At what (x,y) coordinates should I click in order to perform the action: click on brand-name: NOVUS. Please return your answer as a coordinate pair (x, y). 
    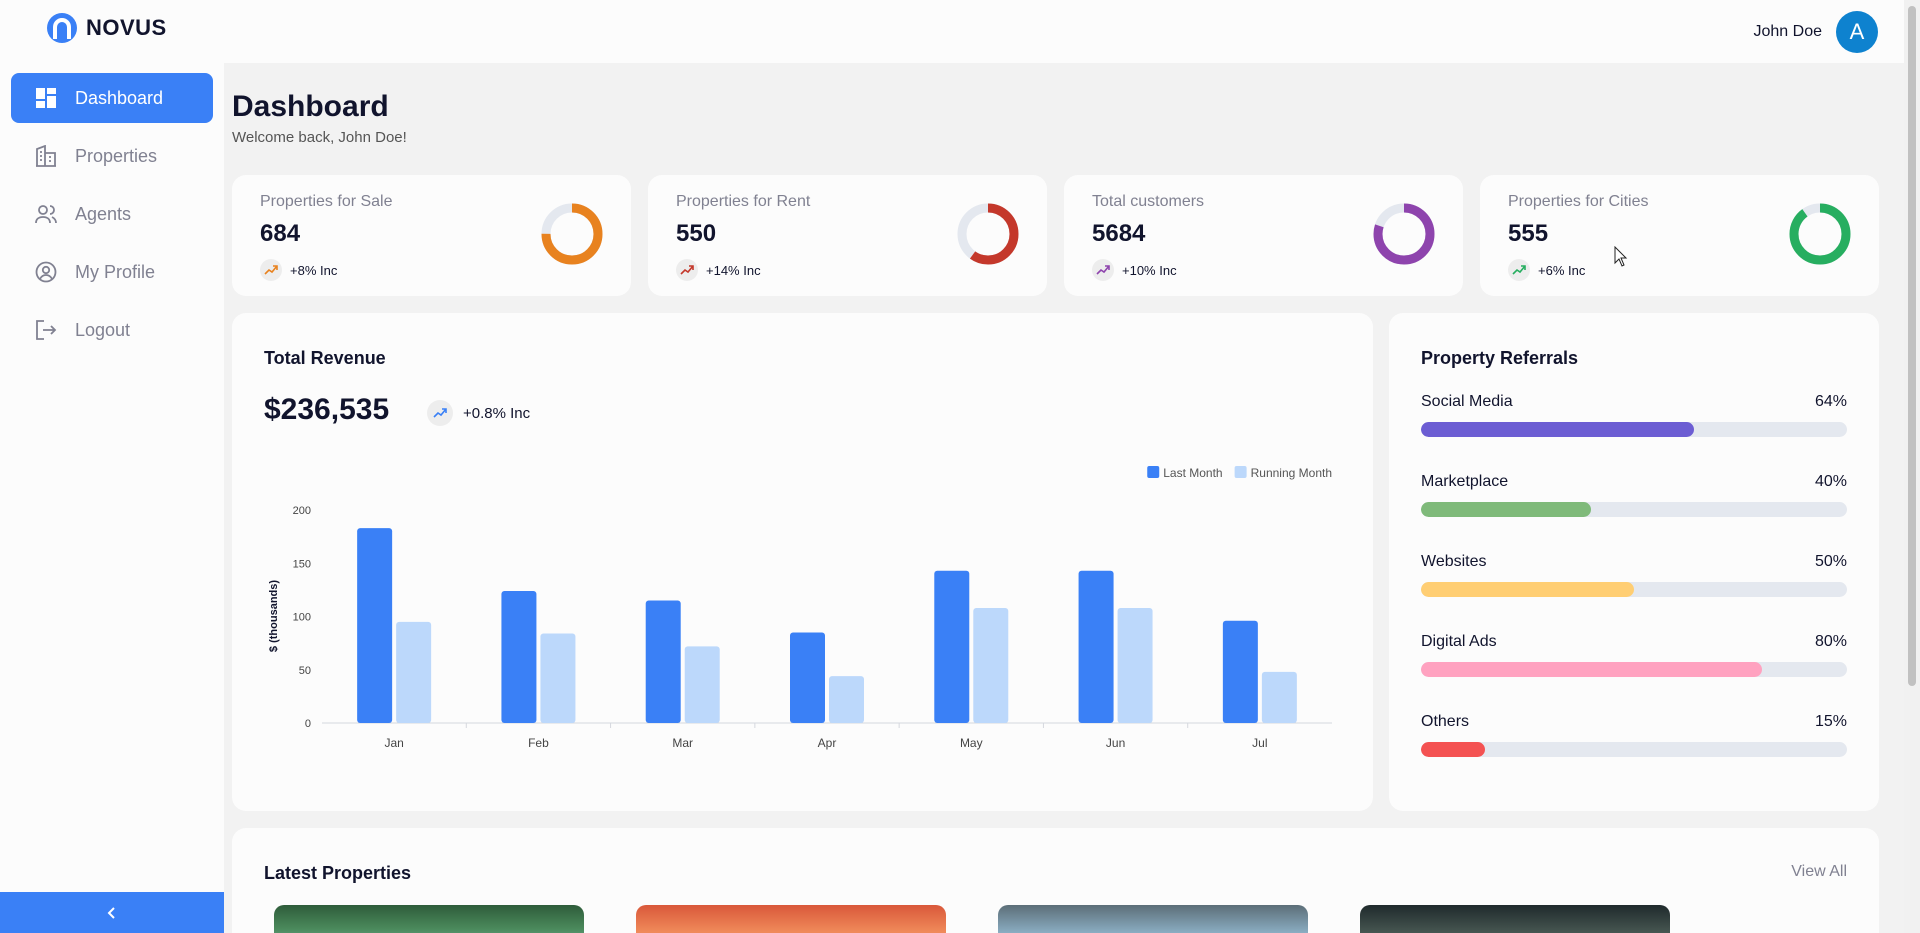
    Looking at the image, I should click on (126, 27).